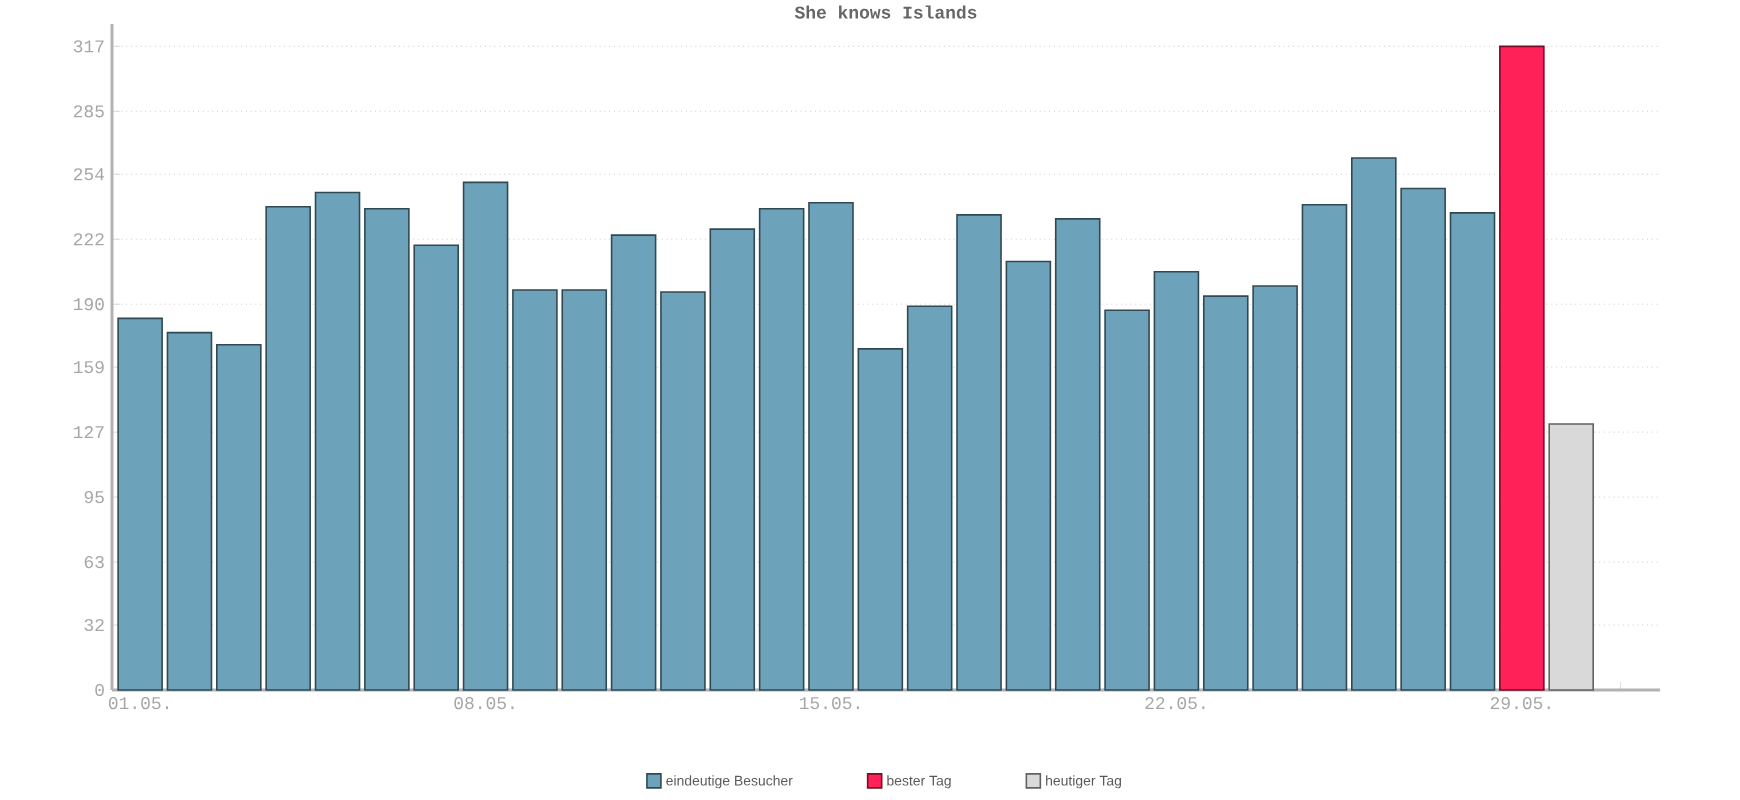 The image size is (1740, 800). What do you see at coordinates (88, 304) in the screenshot?
I see `y-tick-label: 190` at bounding box center [88, 304].